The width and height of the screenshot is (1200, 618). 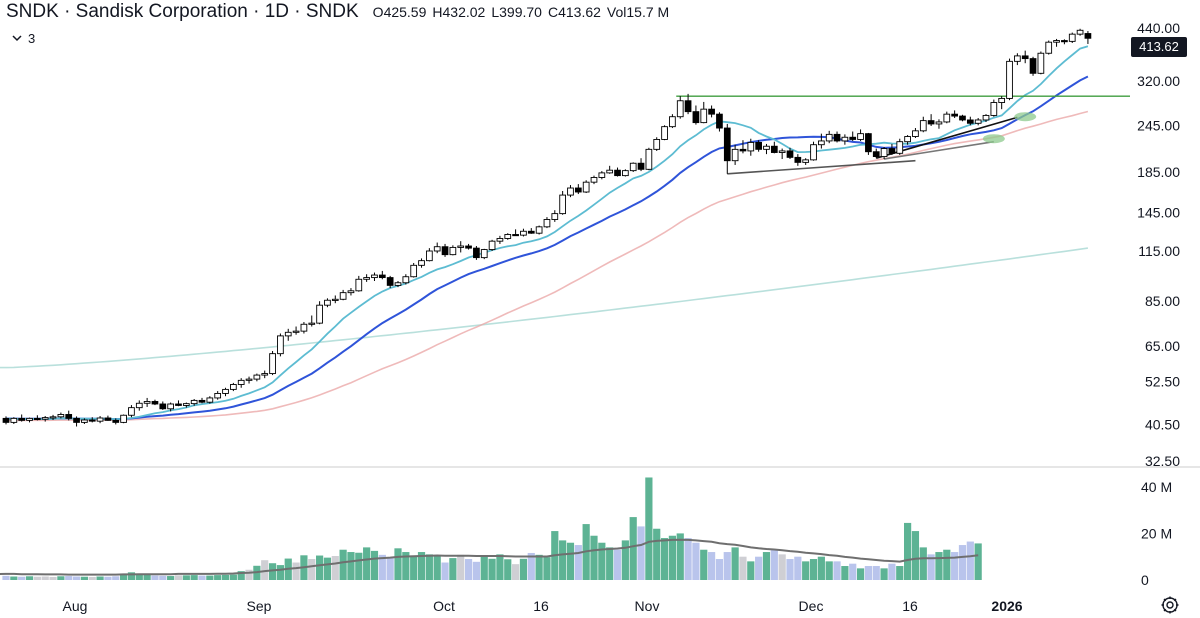 I want to click on symbol-title: SNDK · Sandisk Corporation · 1D · SNDK, so click(x=182, y=11).